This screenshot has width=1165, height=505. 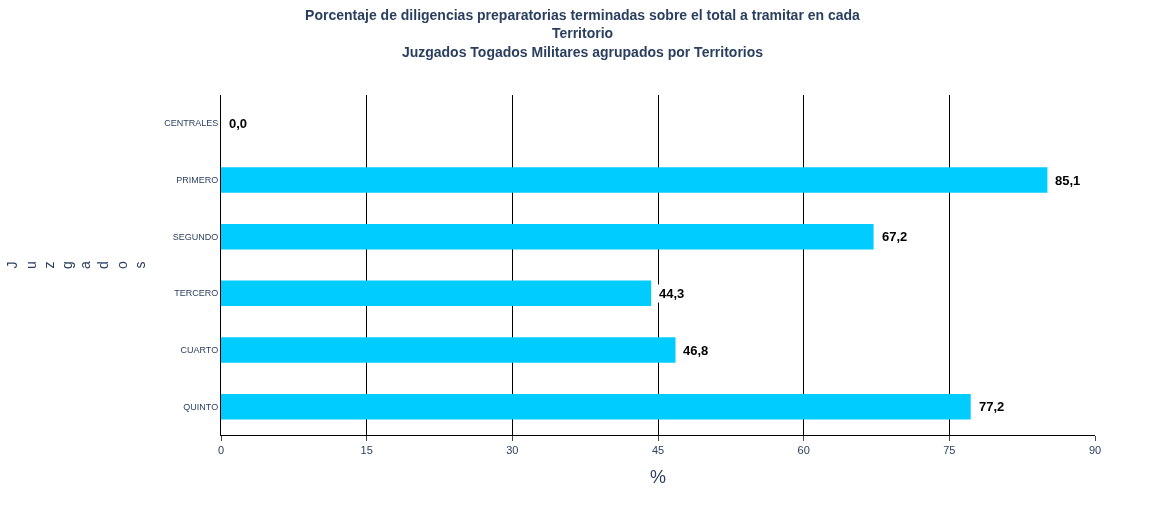 What do you see at coordinates (582, 51) in the screenshot?
I see `chart-subtitle: Juzgados Togados Militares agrupados por Territorios` at bounding box center [582, 51].